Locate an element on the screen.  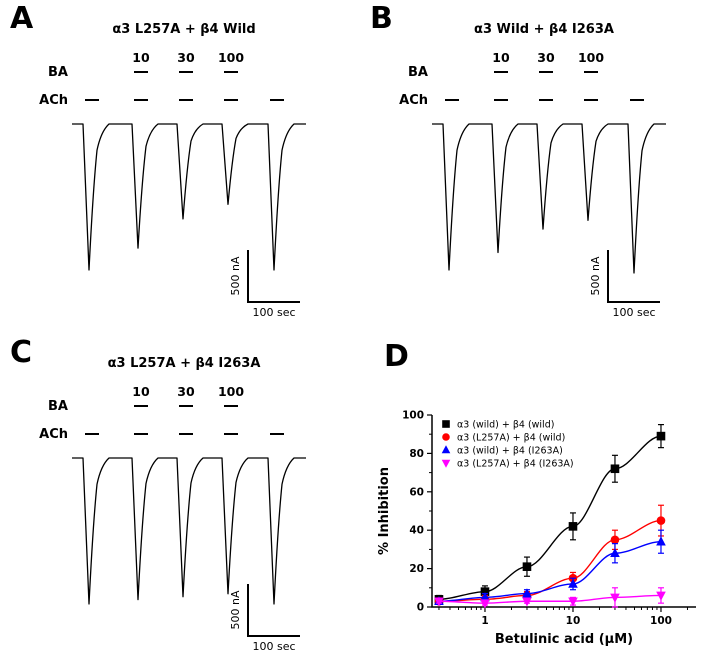
y-axis-label: % Inhibition is located at coordinates (384, 511).